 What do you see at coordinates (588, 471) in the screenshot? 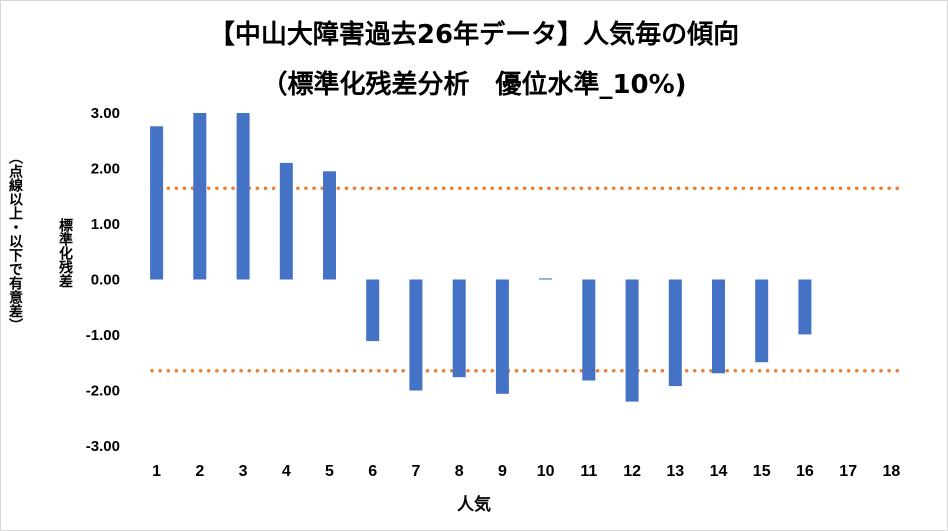
I see `x-tick-label: 11` at bounding box center [588, 471].